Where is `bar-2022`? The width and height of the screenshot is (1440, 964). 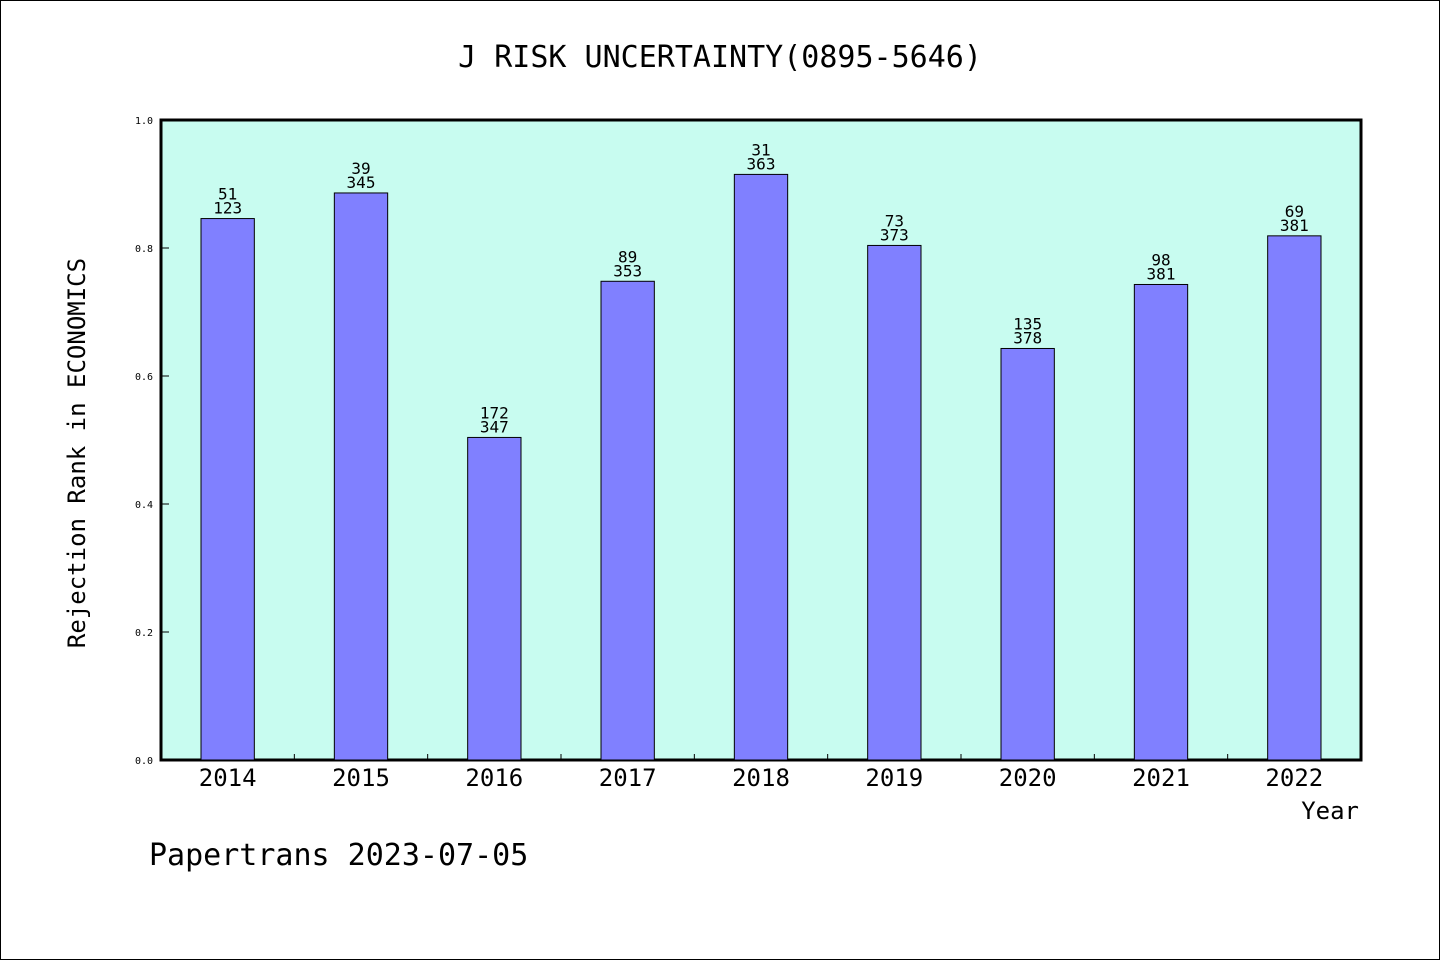 bar-2022 is located at coordinates (1294, 498).